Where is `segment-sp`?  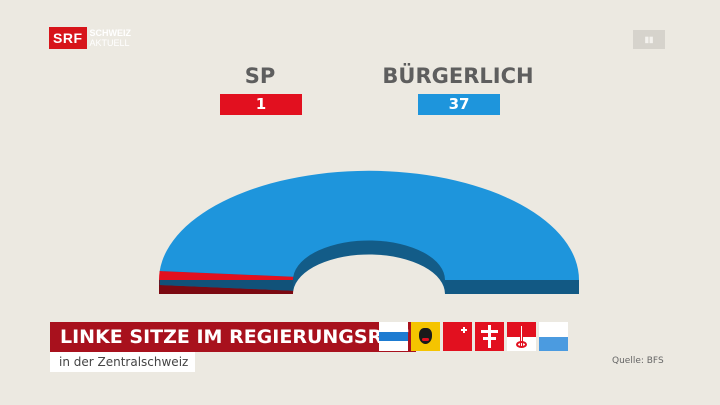 segment-sp is located at coordinates (226, 275).